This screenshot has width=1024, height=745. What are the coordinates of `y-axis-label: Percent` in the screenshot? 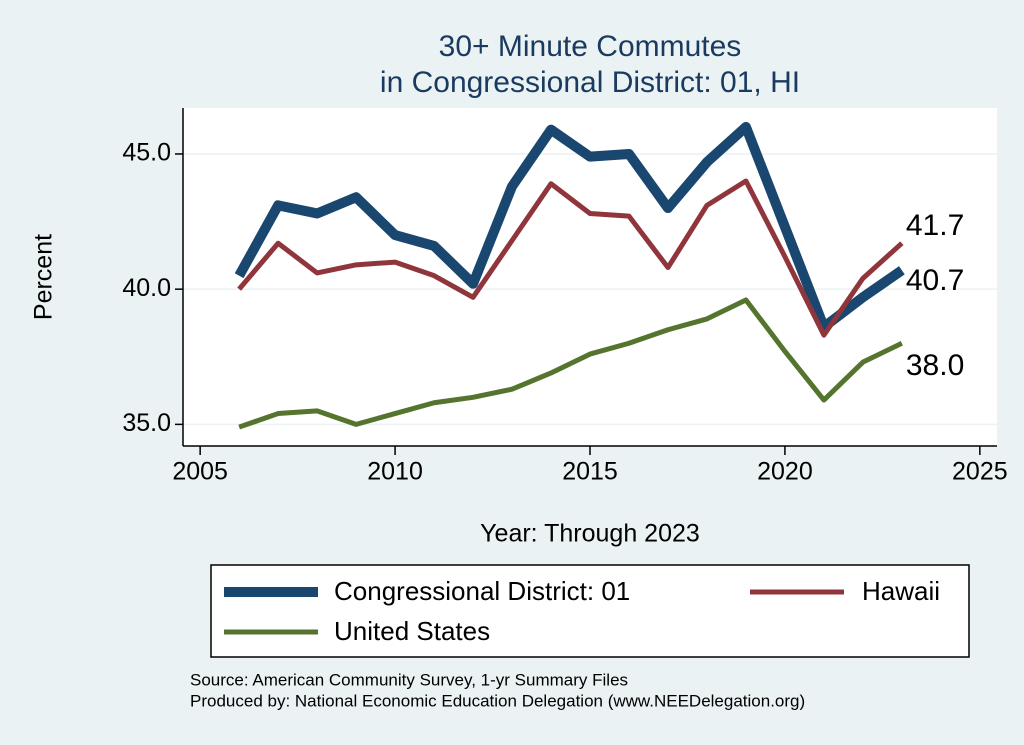 It's located at (44, 277).